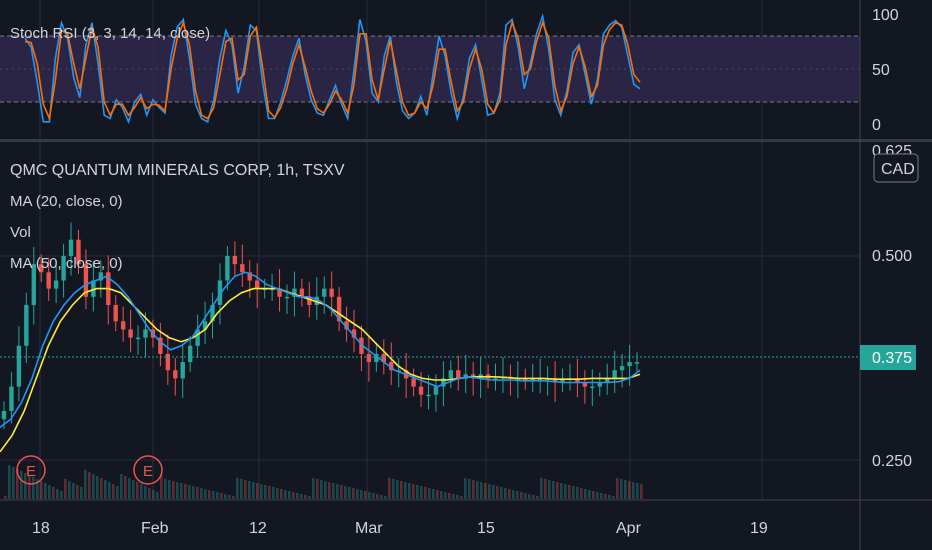 The height and width of the screenshot is (550, 932). What do you see at coordinates (148, 471) in the screenshot?
I see `earnings-label-1: E` at bounding box center [148, 471].